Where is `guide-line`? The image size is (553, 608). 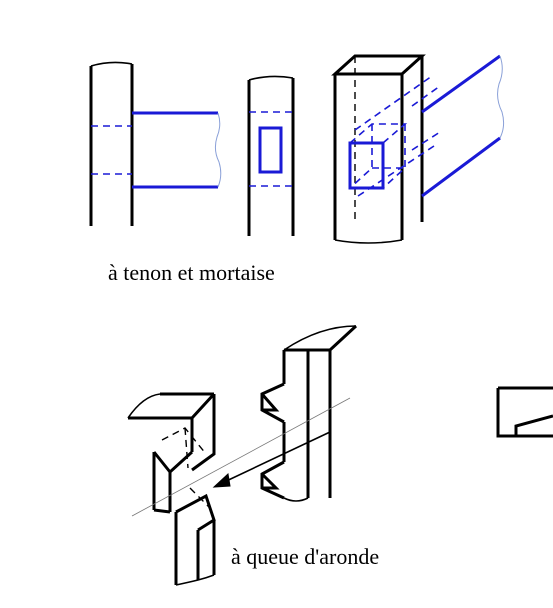 guide-line is located at coordinates (241, 457).